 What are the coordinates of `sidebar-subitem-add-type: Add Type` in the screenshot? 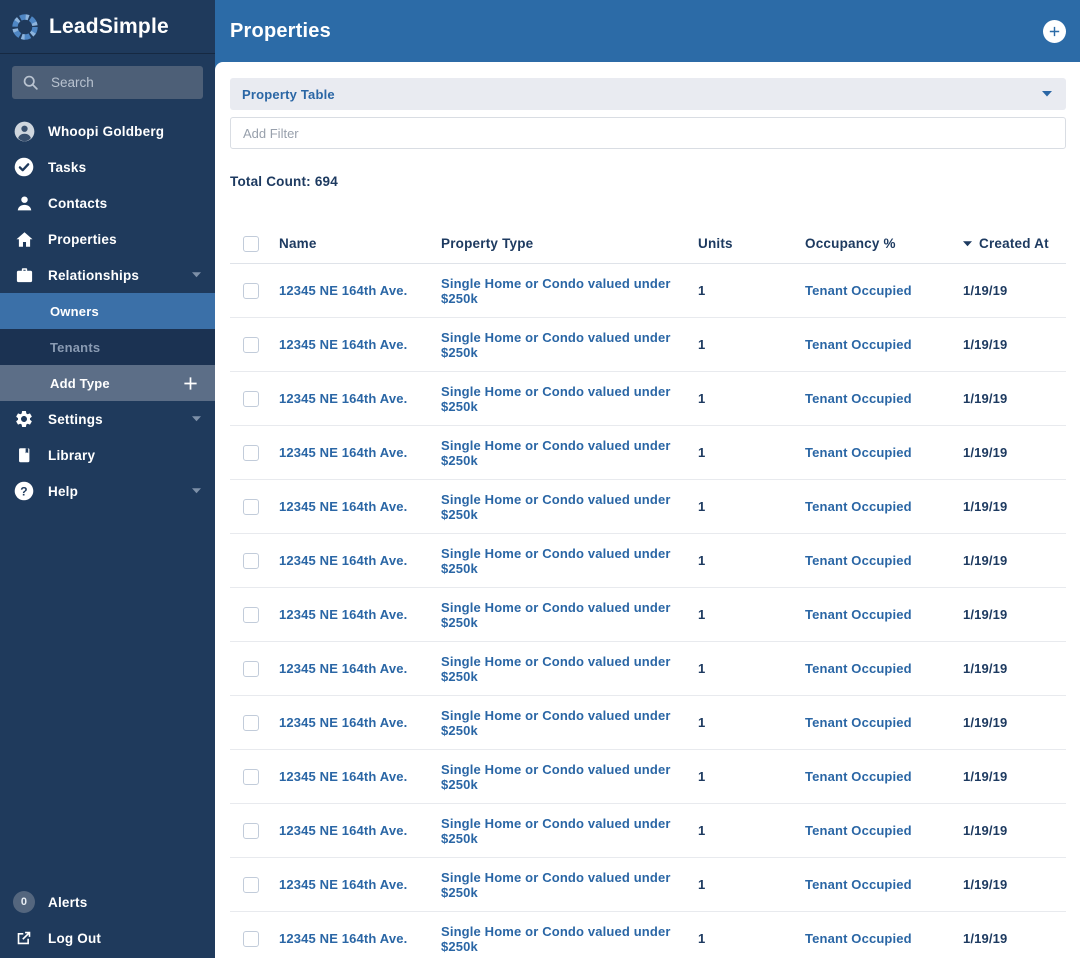 It's located at (107, 383).